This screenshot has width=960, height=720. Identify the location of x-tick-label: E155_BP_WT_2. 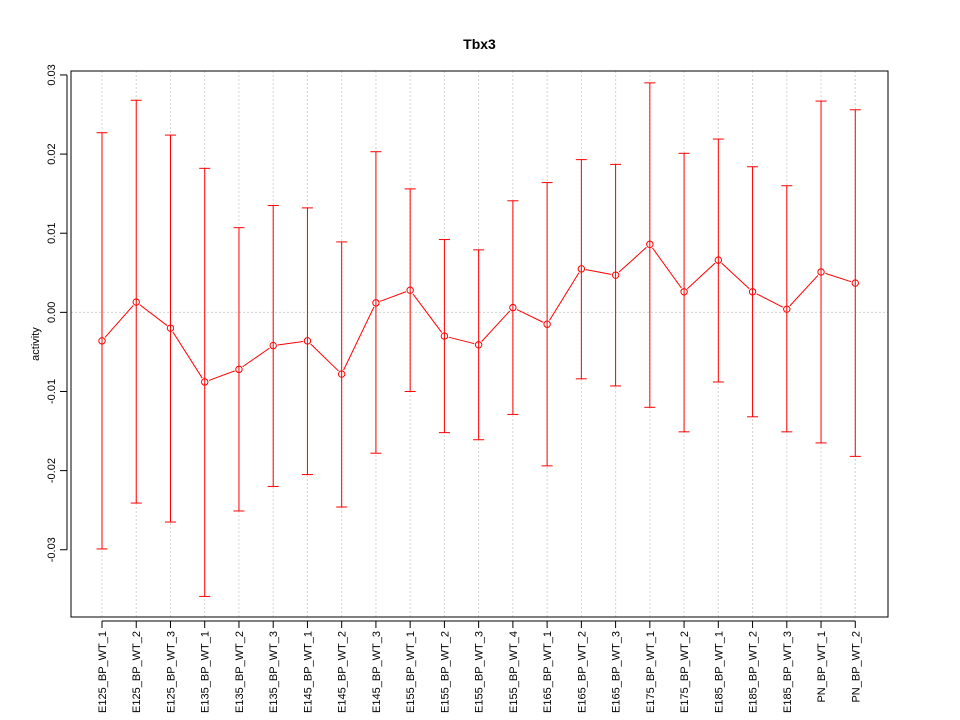
(445, 672).